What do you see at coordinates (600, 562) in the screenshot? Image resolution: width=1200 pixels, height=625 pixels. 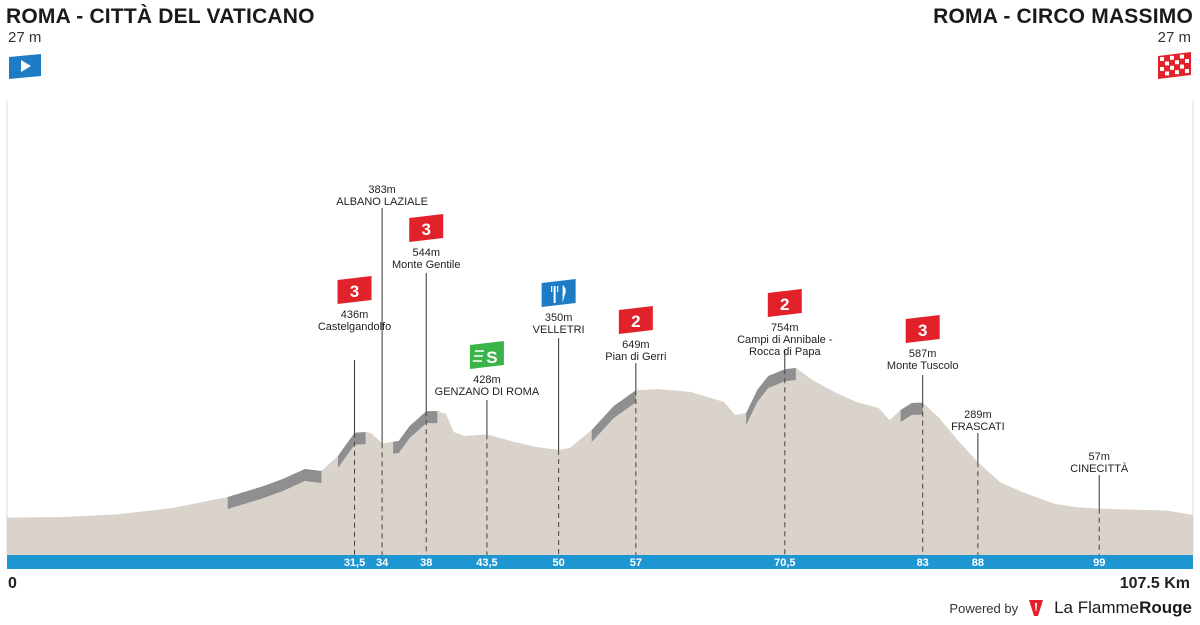 I see `distance-baseline` at bounding box center [600, 562].